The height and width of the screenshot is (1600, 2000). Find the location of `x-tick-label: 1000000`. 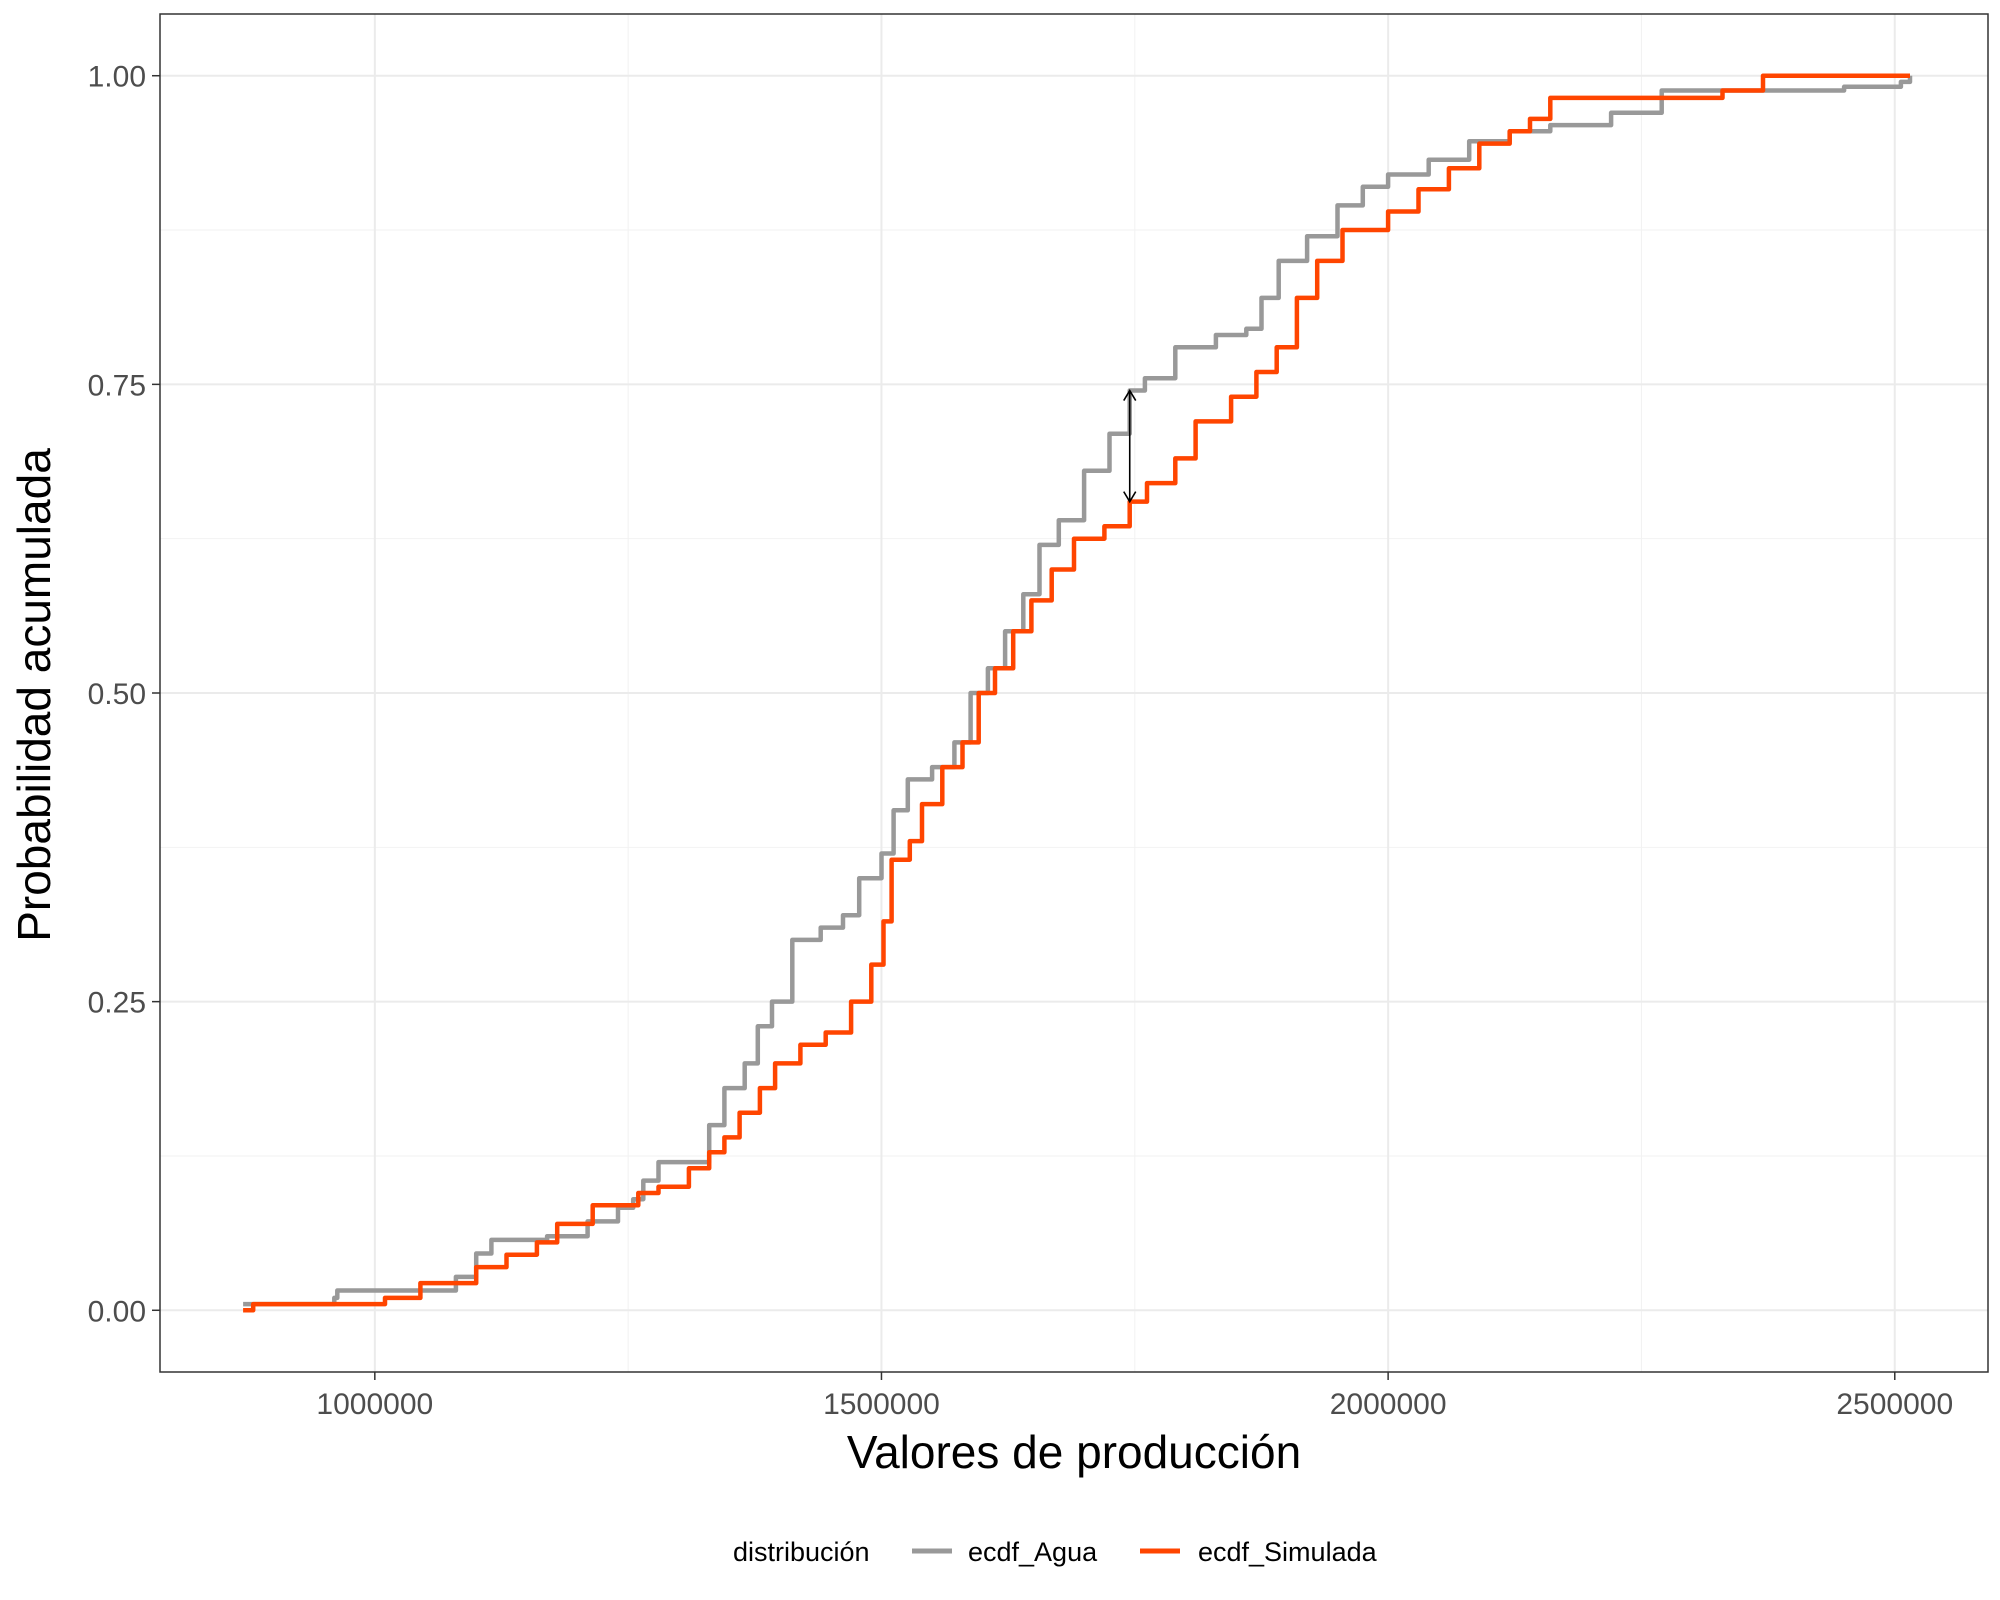

x-tick-label: 1000000 is located at coordinates (374, 1404).